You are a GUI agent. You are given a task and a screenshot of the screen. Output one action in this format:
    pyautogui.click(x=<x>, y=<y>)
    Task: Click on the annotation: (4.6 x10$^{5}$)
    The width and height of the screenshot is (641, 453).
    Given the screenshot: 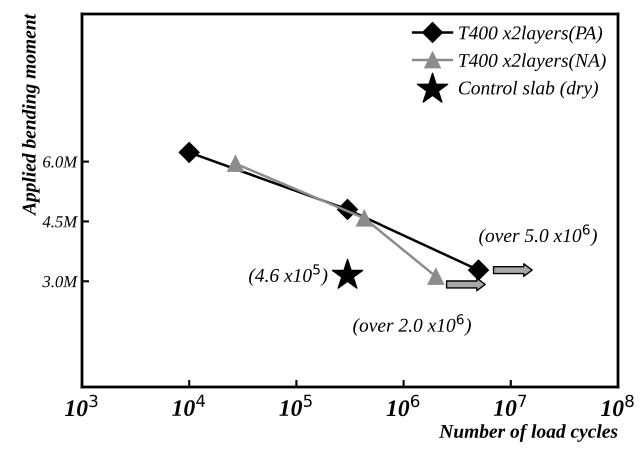 What is the action you would take?
    pyautogui.click(x=288, y=275)
    